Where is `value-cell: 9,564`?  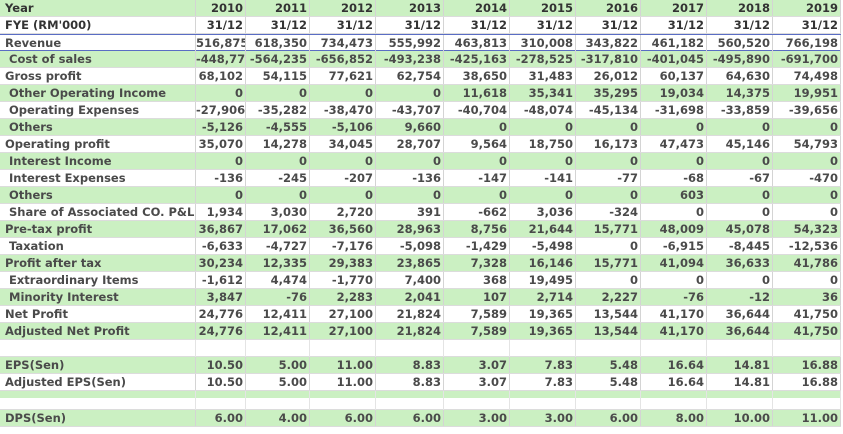
value-cell: 9,564 is located at coordinates (477, 144).